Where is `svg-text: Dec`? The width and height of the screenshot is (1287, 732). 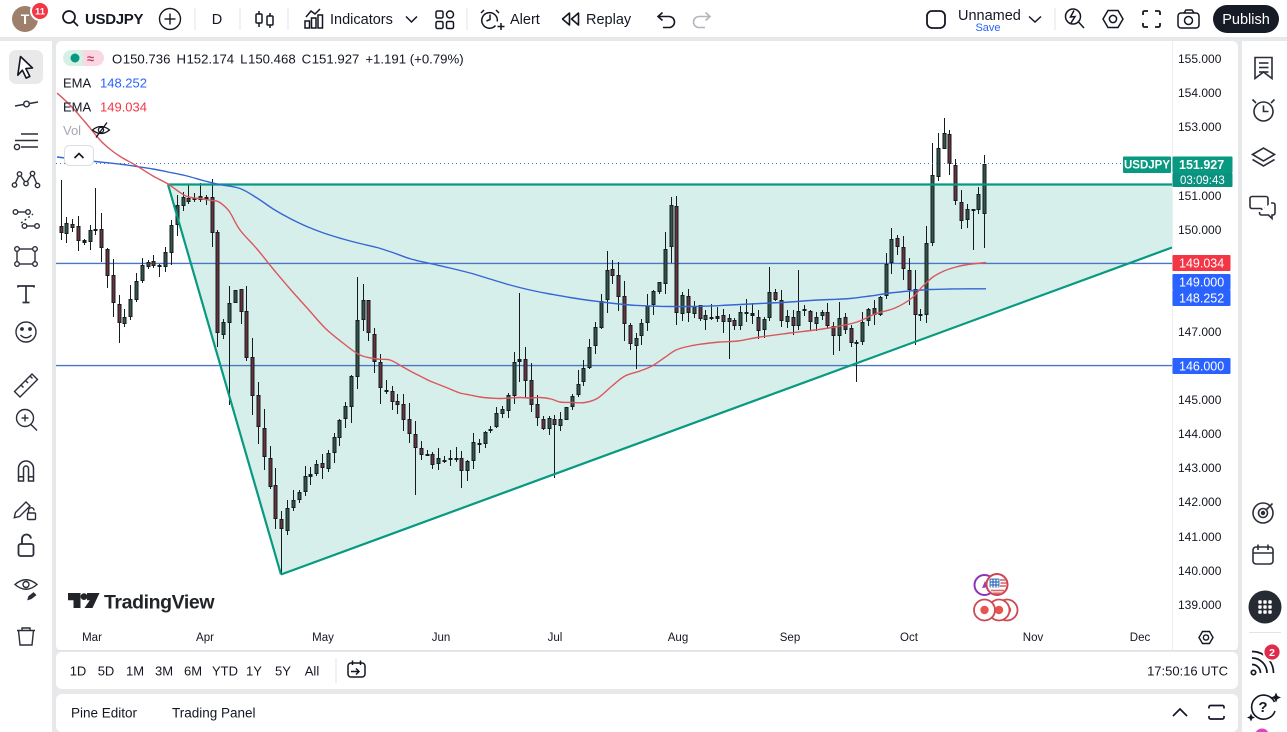
svg-text: Dec is located at coordinates (1140, 638).